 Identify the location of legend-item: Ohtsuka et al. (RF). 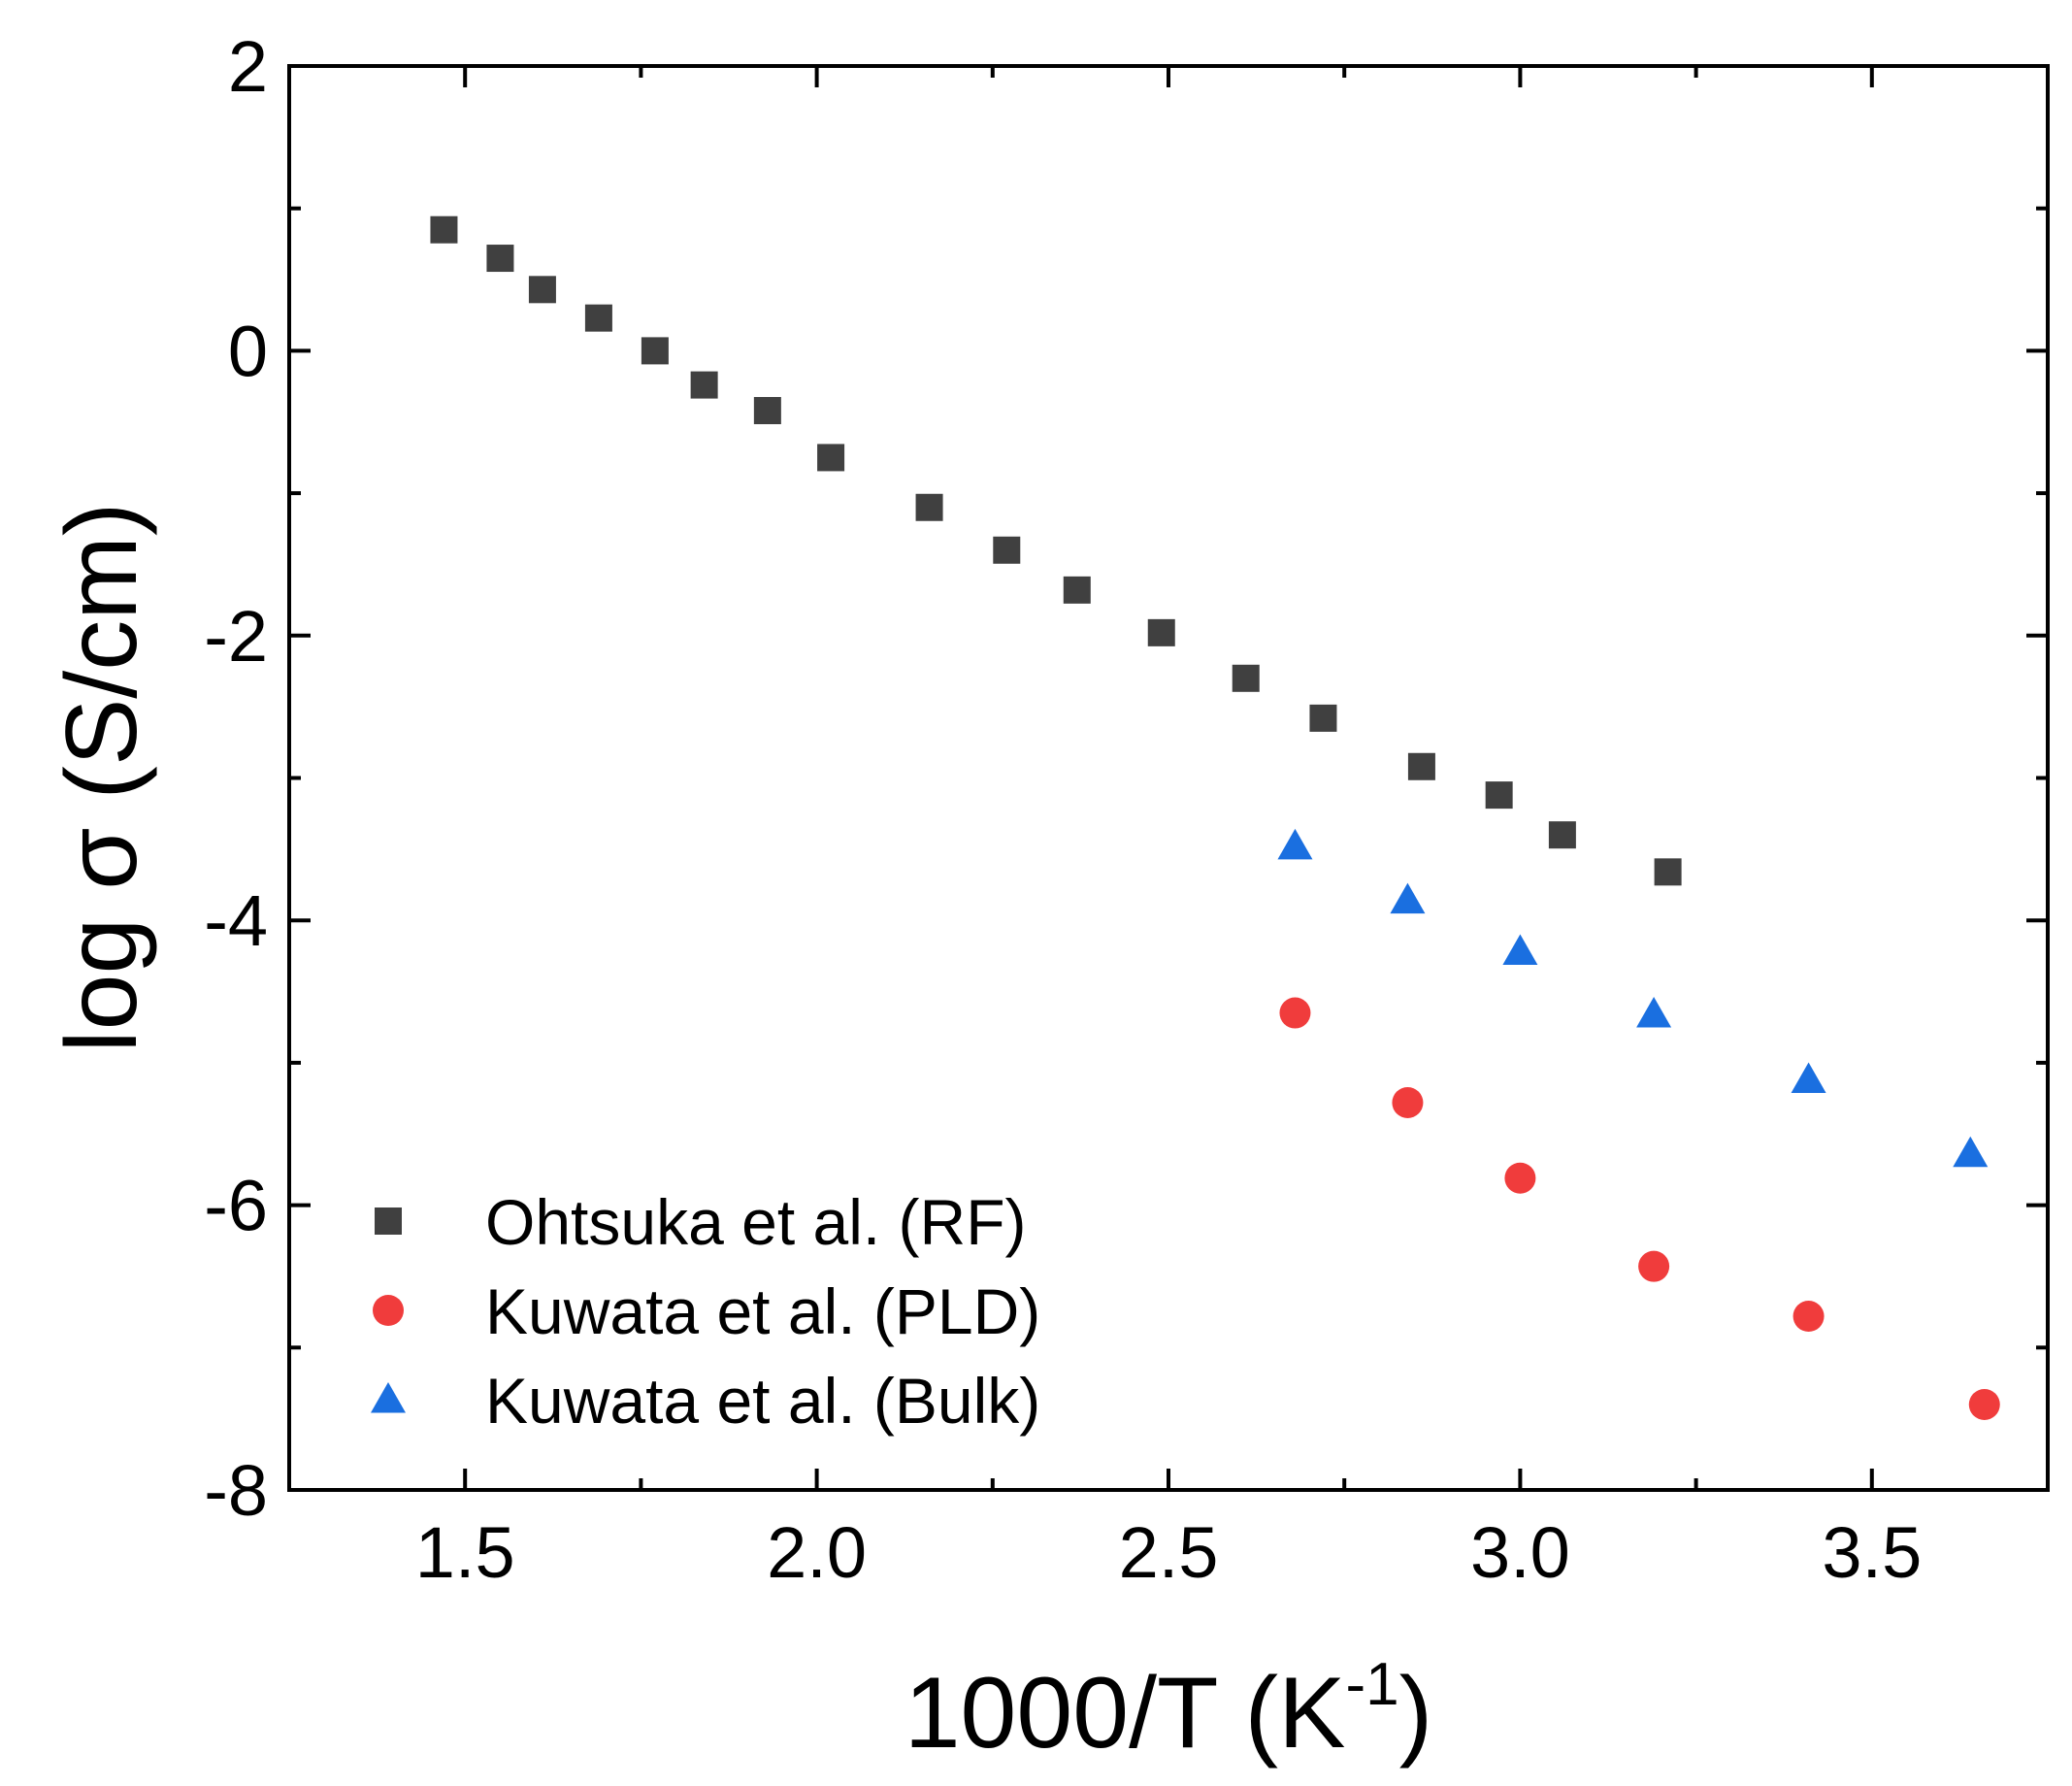
(701, 1222).